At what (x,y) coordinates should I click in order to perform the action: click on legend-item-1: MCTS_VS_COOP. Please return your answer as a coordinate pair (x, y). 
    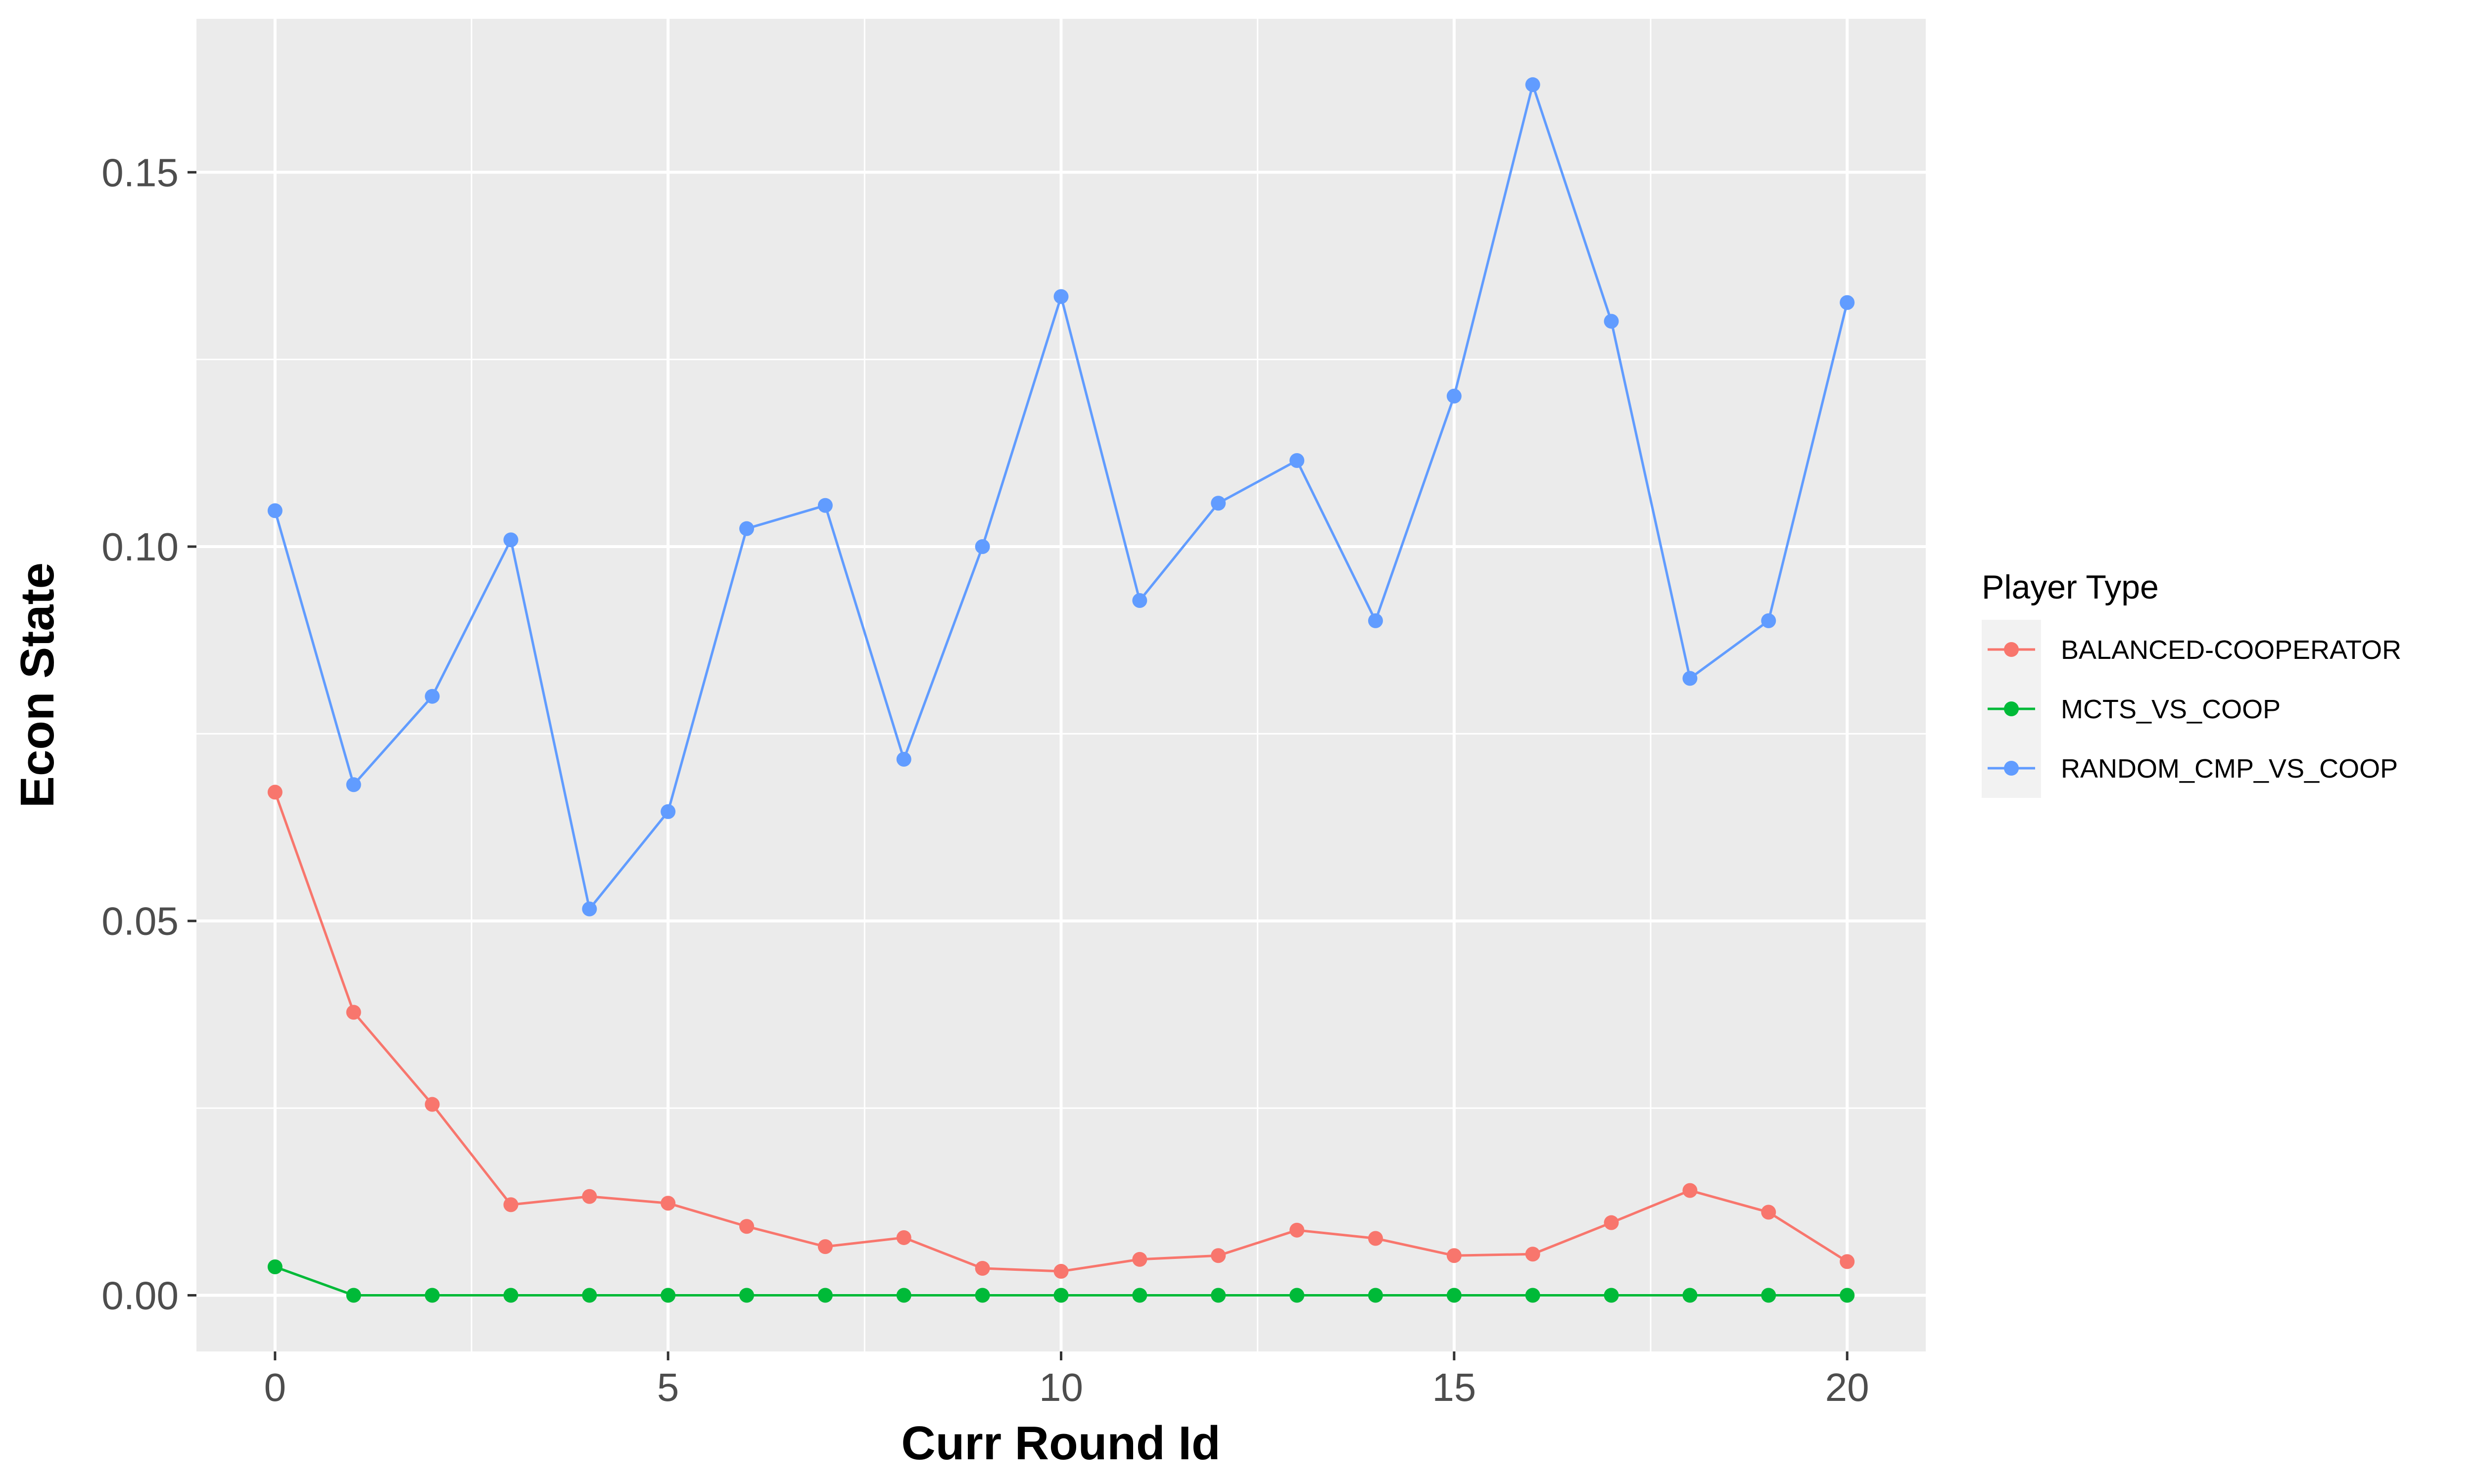
    Looking at the image, I should click on (2131, 709).